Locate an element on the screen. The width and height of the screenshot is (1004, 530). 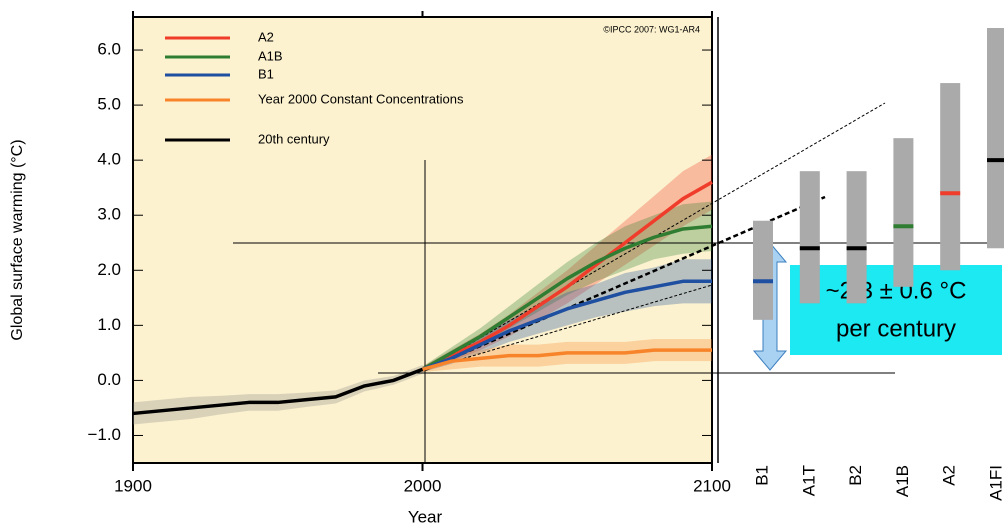
y-tick-label: 2.0 is located at coordinates (109, 269).